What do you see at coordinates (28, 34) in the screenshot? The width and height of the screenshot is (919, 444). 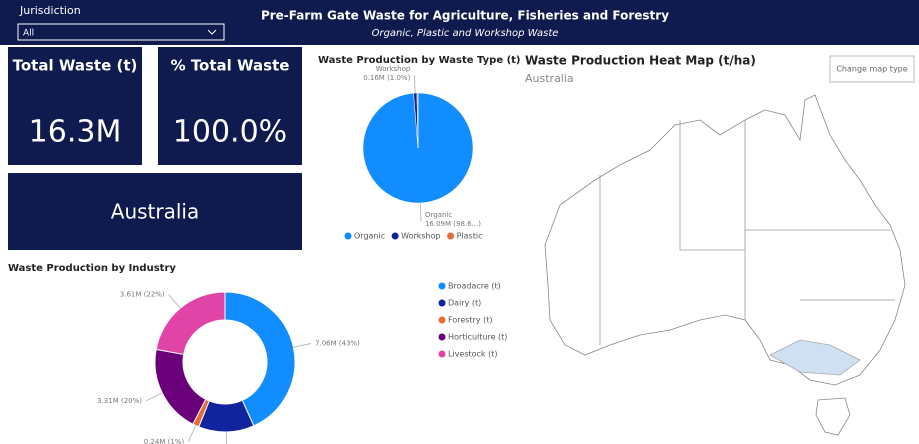 I see `filter-value: All` at bounding box center [28, 34].